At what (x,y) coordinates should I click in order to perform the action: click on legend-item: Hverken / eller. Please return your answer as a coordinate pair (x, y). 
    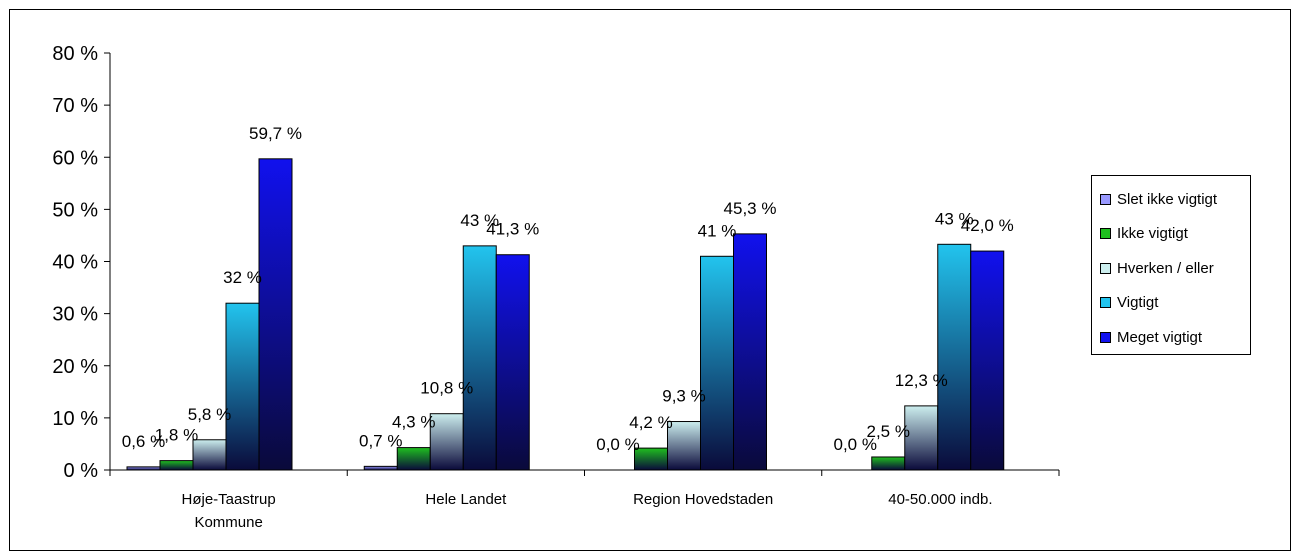
    Looking at the image, I should click on (1171, 268).